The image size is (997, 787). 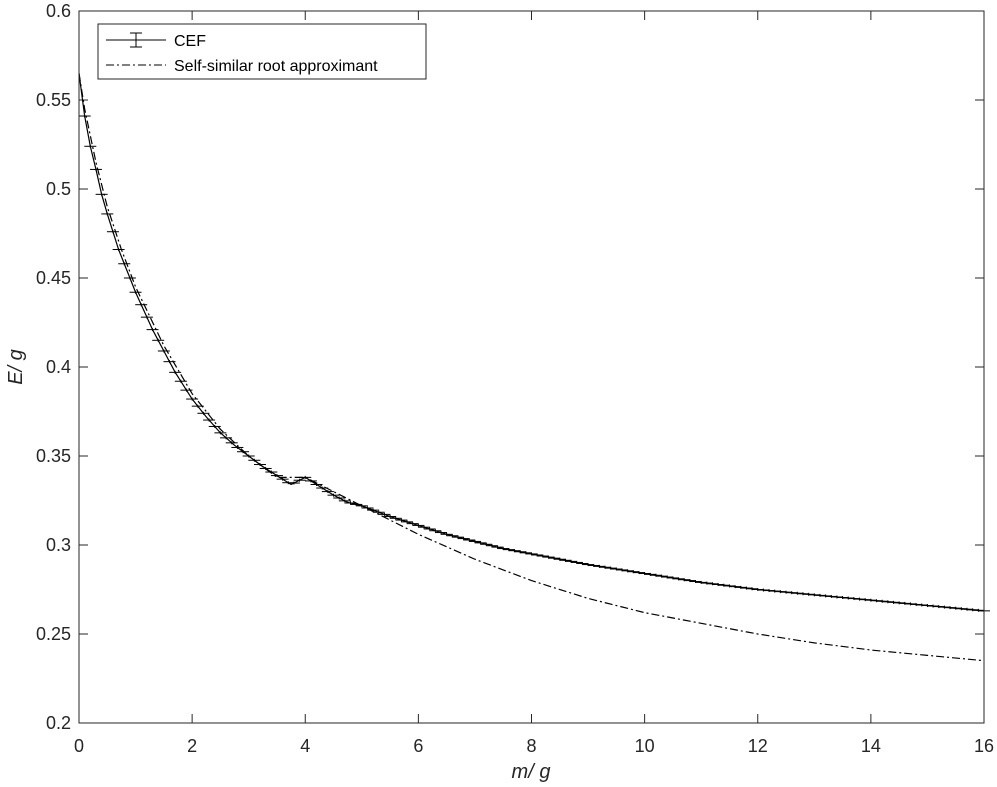 What do you see at coordinates (984, 746) in the screenshot?
I see `x-tick-label: 16` at bounding box center [984, 746].